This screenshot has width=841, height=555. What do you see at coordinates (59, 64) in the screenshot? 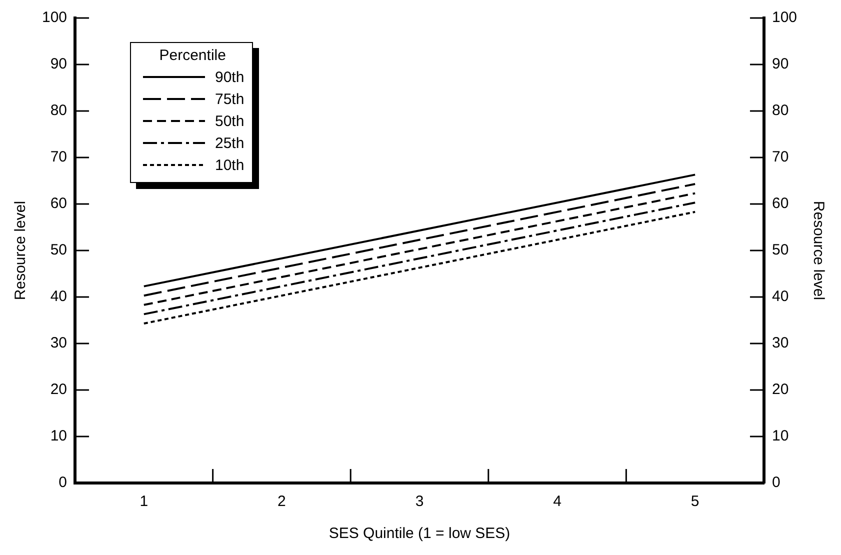
I see `y-tick-label: 90` at bounding box center [59, 64].